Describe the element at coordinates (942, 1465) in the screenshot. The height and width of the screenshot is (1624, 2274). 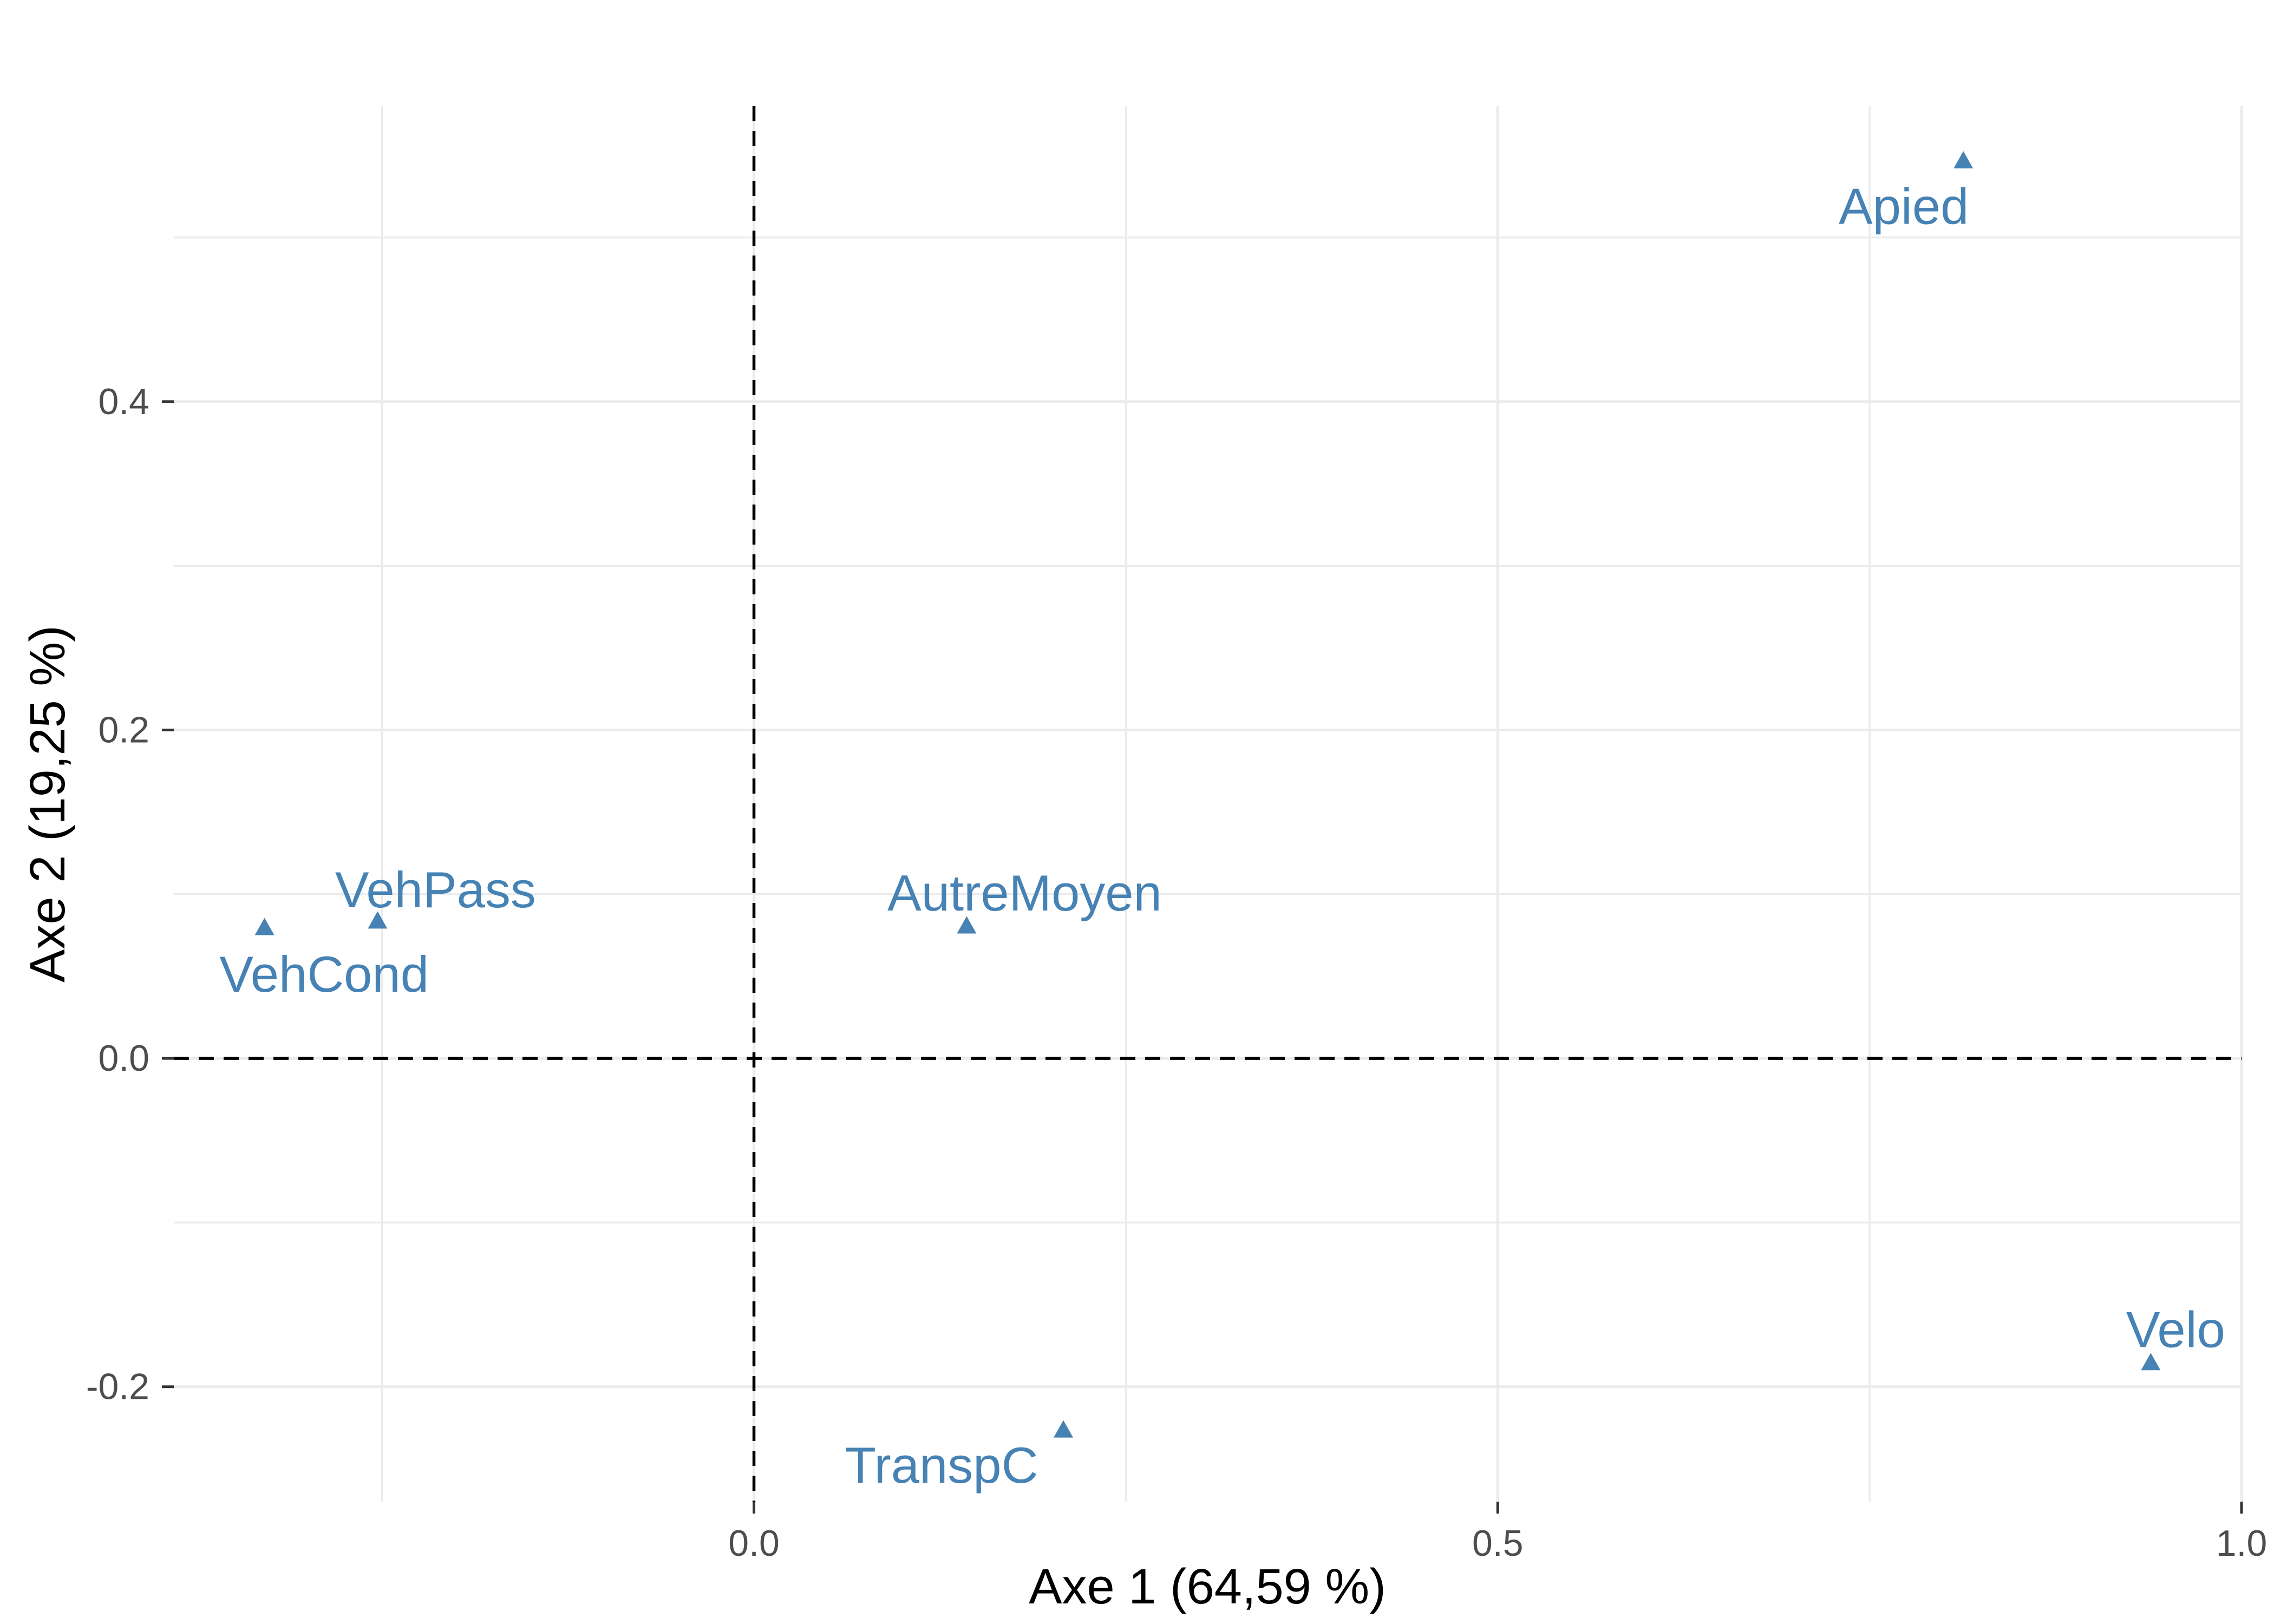
I see `point-label-transpc: TranspC` at that location.